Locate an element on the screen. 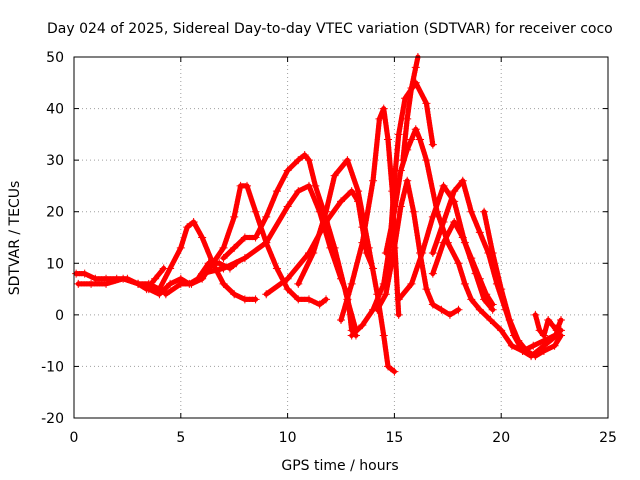 This screenshot has width=640, height=480. series-line is located at coordinates (290, 242).